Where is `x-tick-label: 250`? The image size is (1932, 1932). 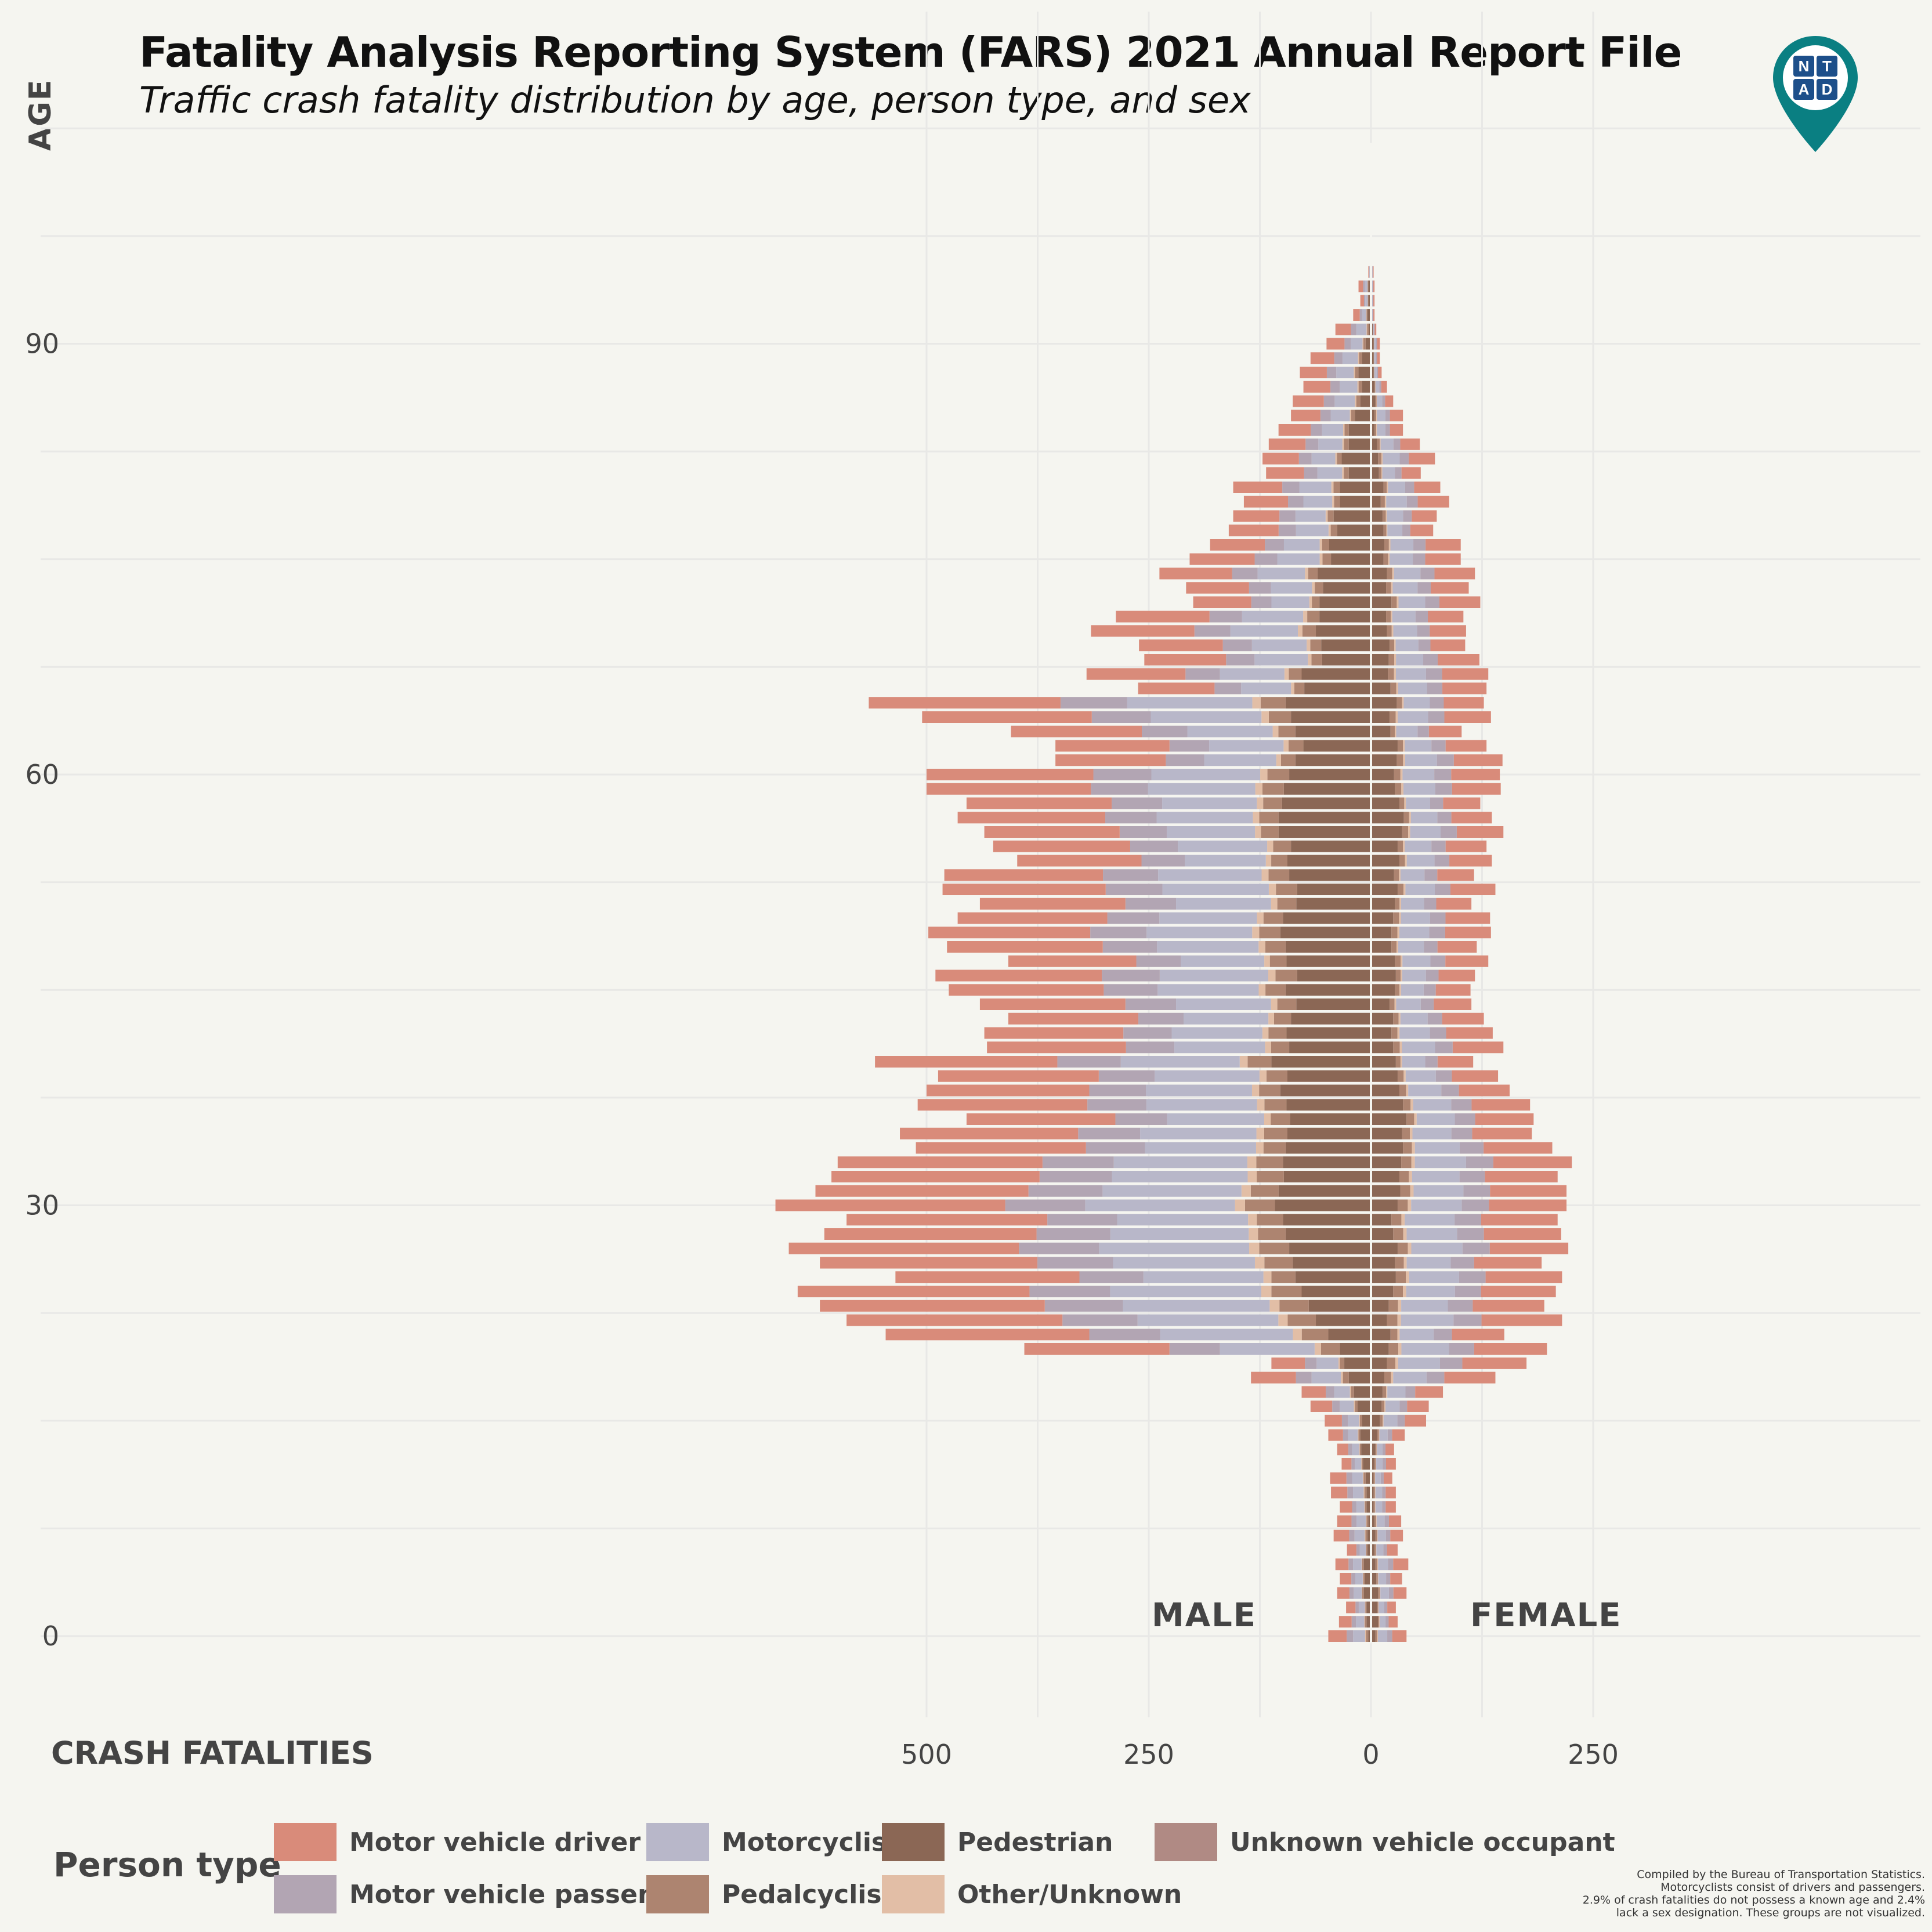 x-tick-label: 250 is located at coordinates (1593, 1754).